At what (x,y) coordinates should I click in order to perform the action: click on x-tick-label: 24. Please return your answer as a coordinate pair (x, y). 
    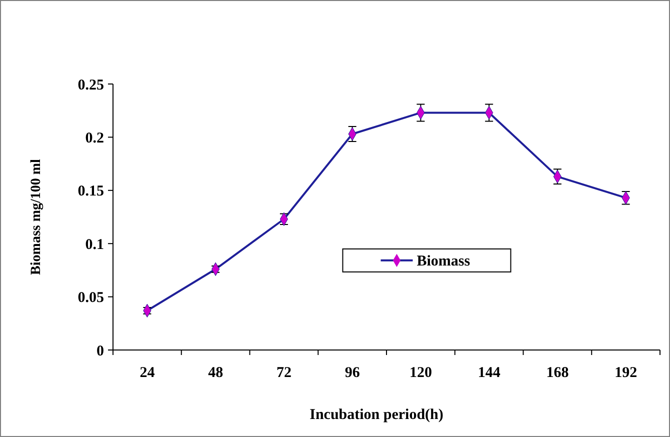
    Looking at the image, I should click on (148, 373).